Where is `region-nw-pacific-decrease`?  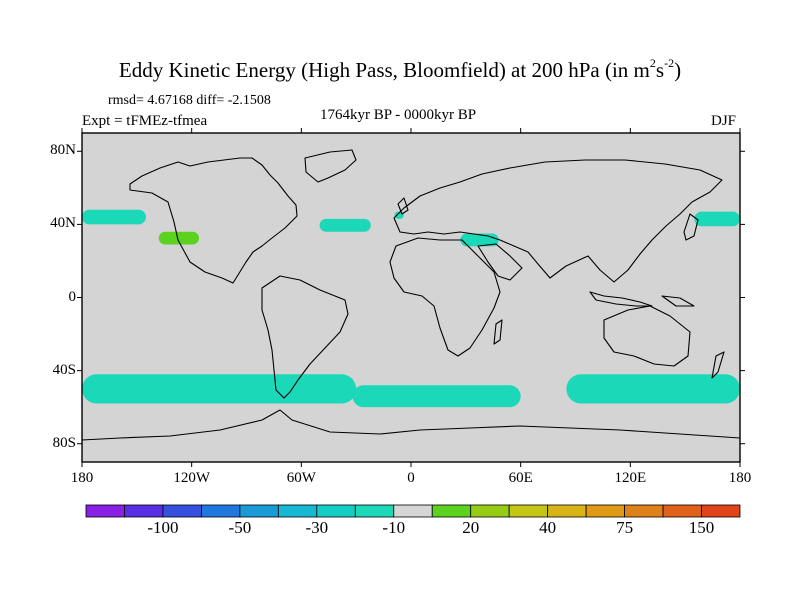
region-nw-pacific-decrease is located at coordinates (717, 219).